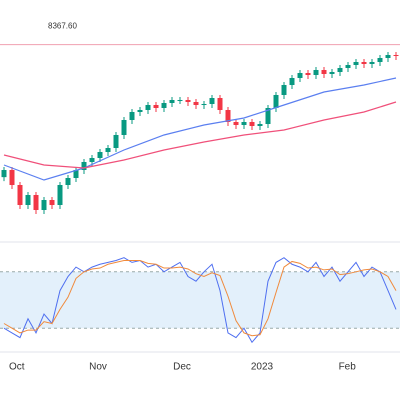  I want to click on x-tick-label: Feb, so click(348, 367).